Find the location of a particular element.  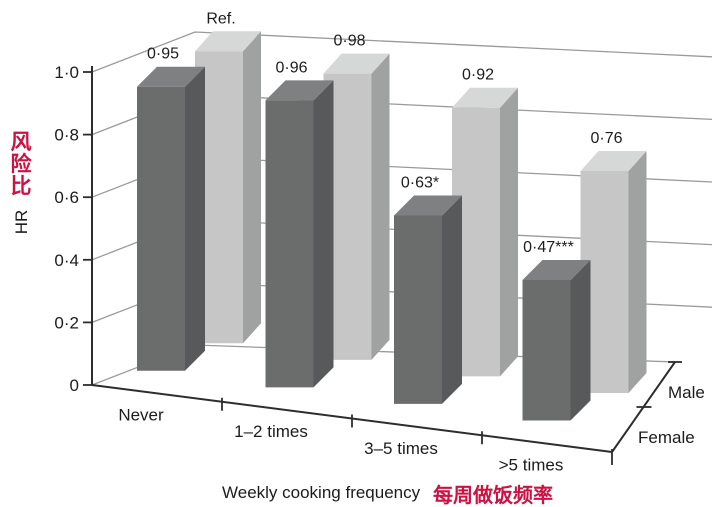

y-axis-tick-label: 0·2 is located at coordinates (66, 322).